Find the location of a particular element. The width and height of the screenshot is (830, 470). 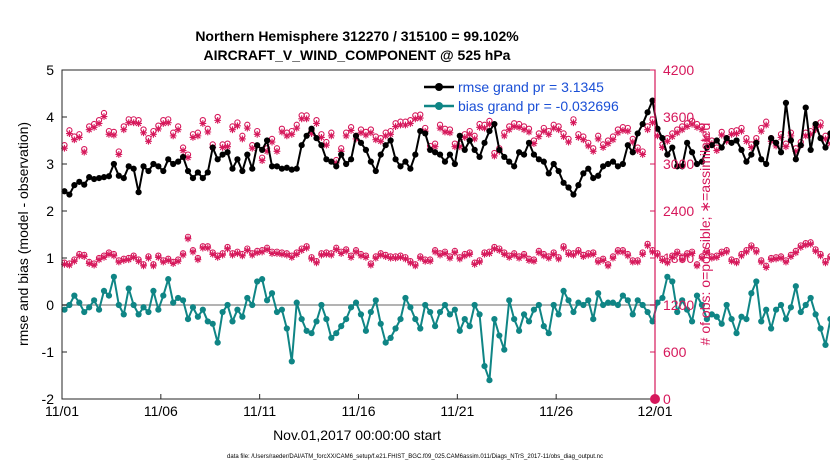

left-y-tick-label: -2 is located at coordinates (48, 399).